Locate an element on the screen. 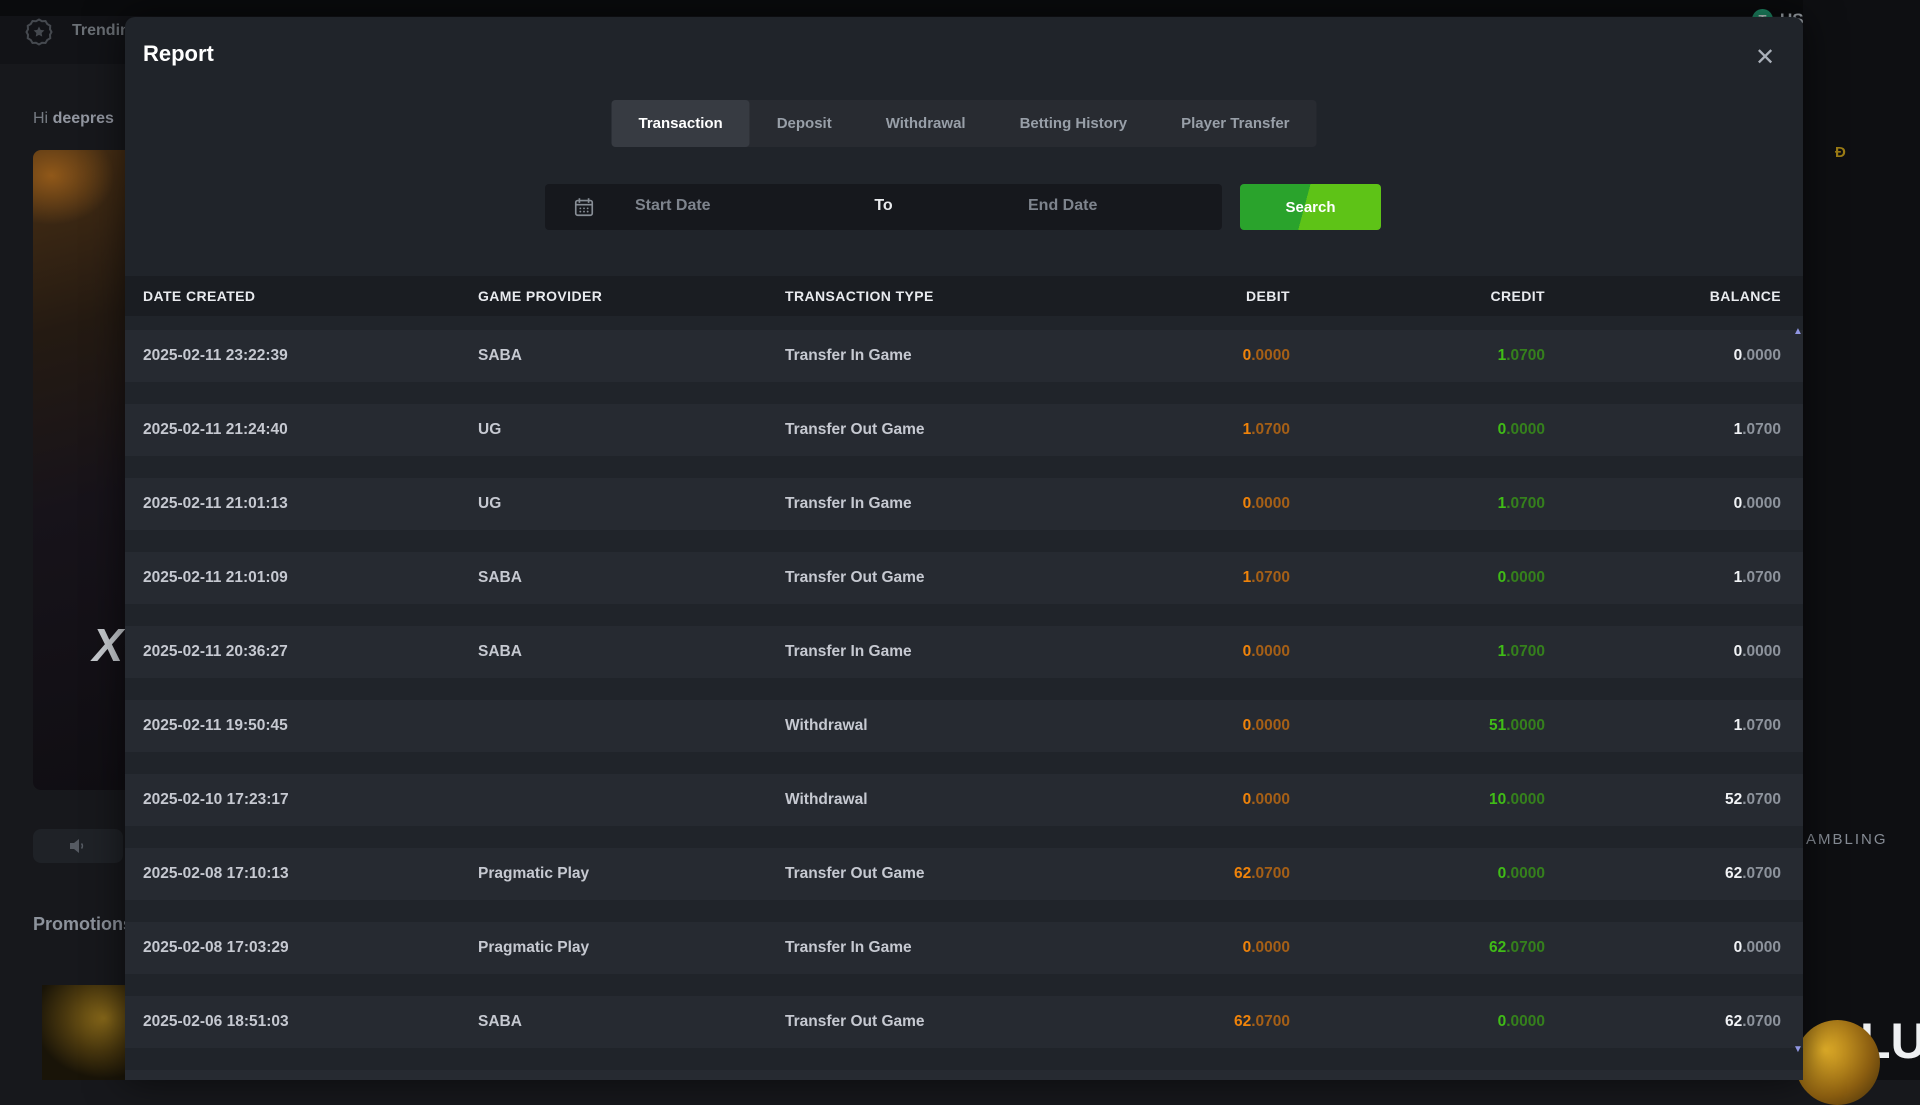 The image size is (1920, 1105). cell-debit: 62.0700 is located at coordinates (1261, 1021).